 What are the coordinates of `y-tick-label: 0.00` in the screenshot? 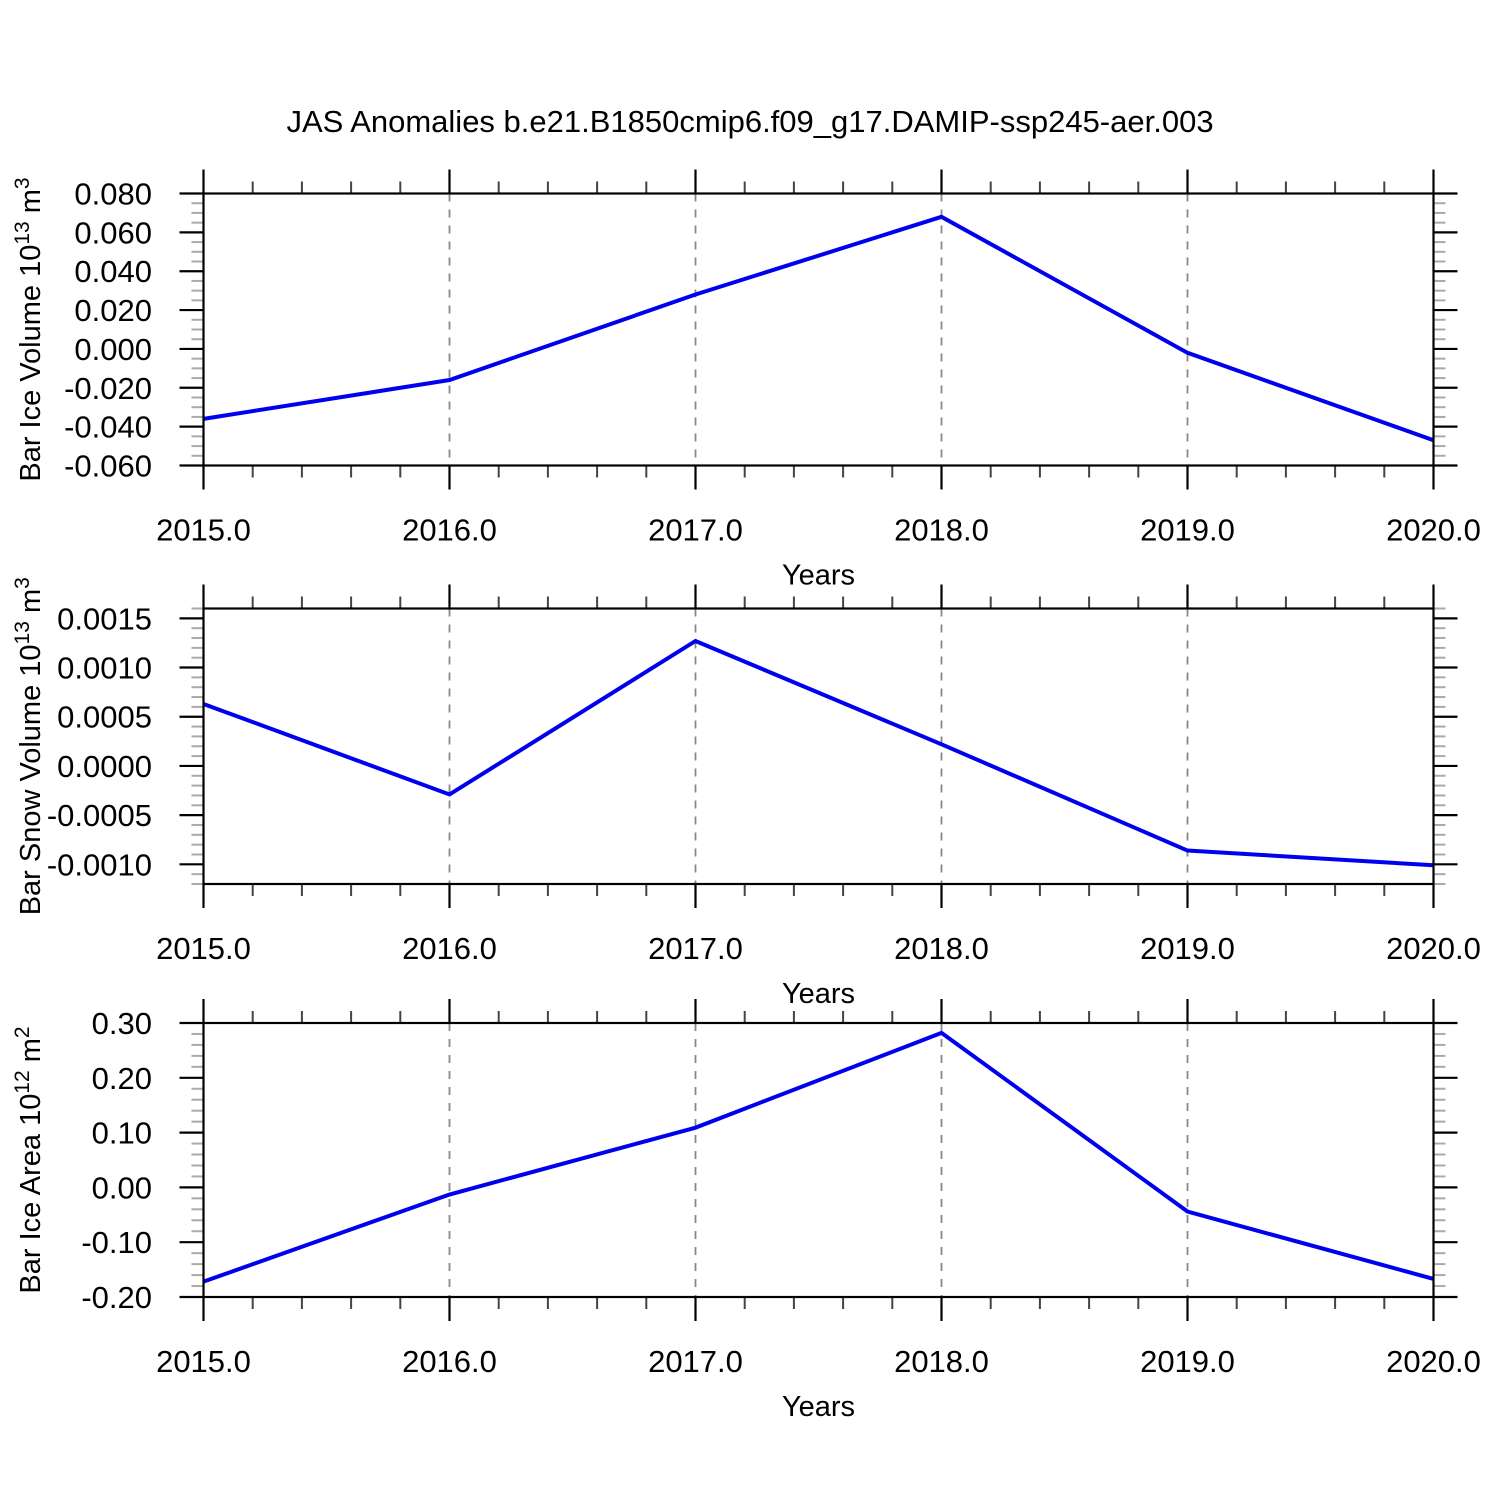 It's located at (122, 1187).